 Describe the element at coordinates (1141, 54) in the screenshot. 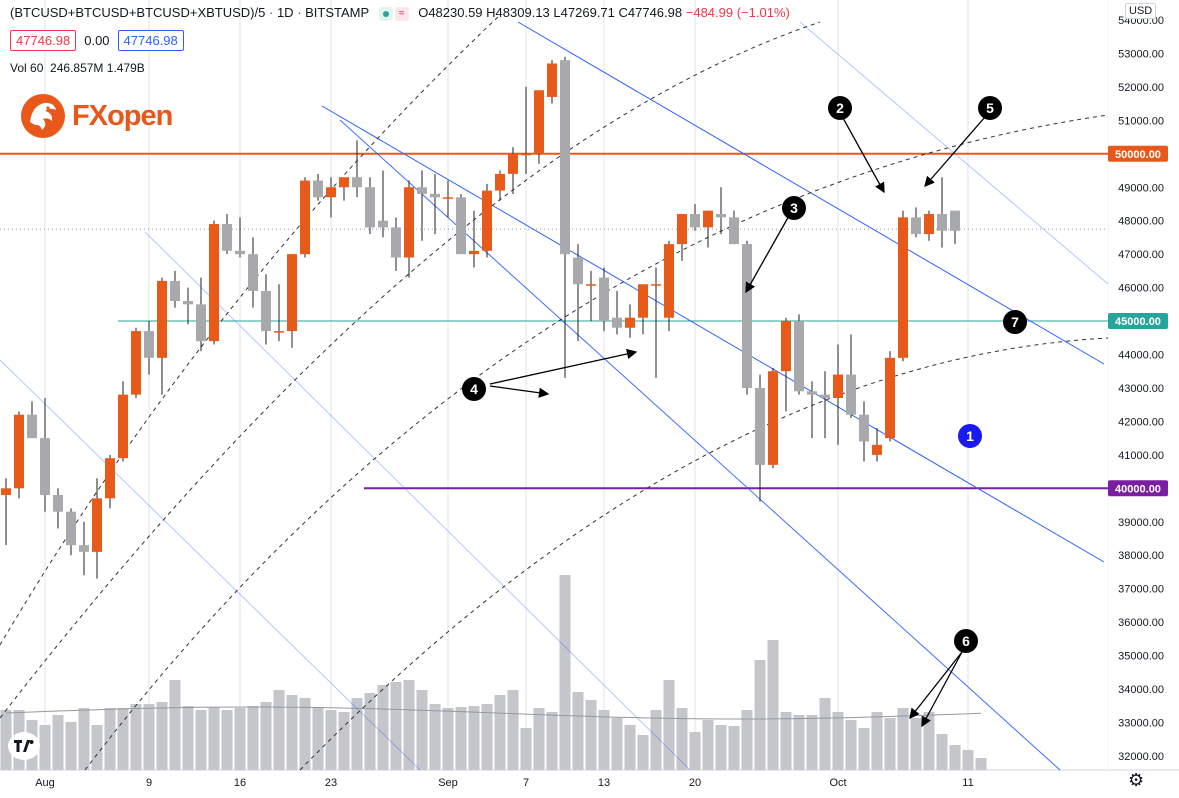

I see `price-tick-label: 53000.00` at that location.